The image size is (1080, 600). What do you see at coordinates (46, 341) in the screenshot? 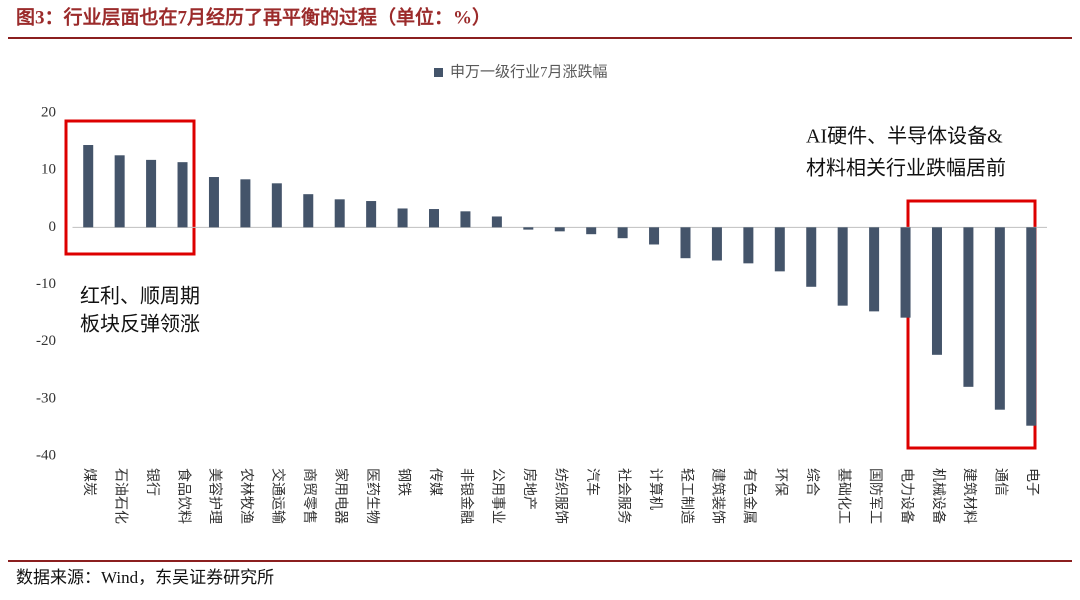
I see `y-tick-label: -20` at bounding box center [46, 341].